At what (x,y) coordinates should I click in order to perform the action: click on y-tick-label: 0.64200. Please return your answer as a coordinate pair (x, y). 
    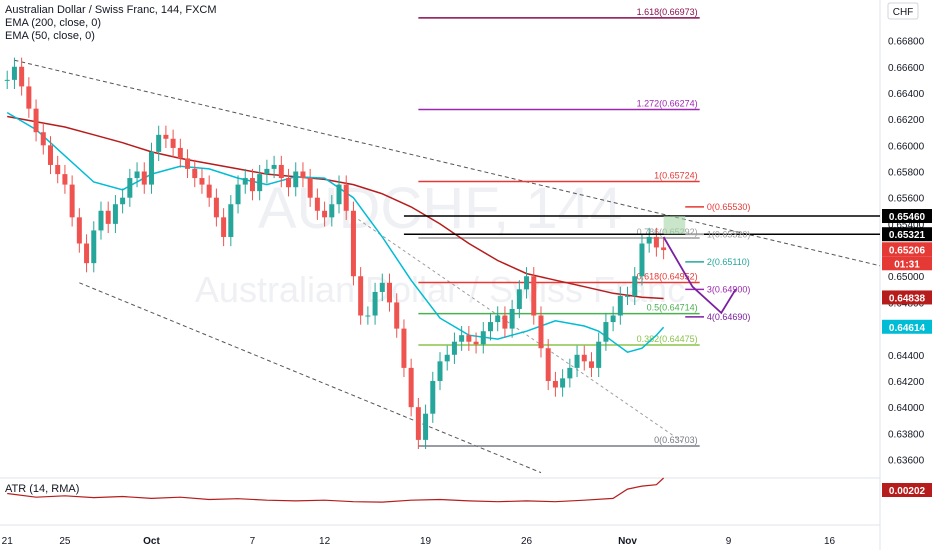
    Looking at the image, I should click on (906, 382).